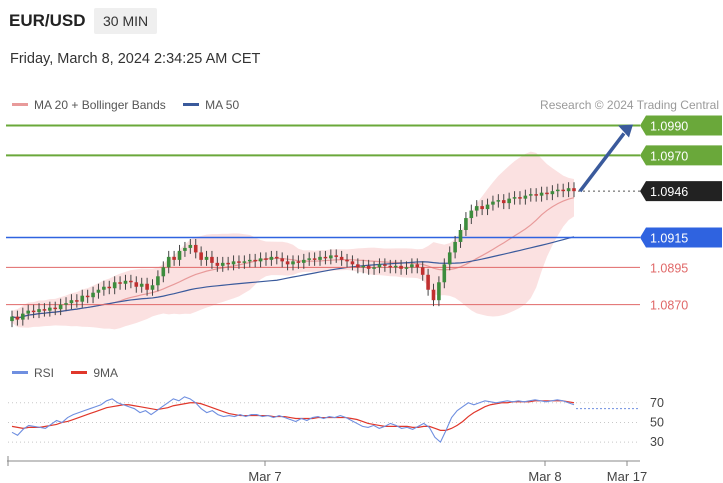 Image resolution: width=723 pixels, height=483 pixels. What do you see at coordinates (657, 422) in the screenshot?
I see `rsi-tick-label: 50` at bounding box center [657, 422].